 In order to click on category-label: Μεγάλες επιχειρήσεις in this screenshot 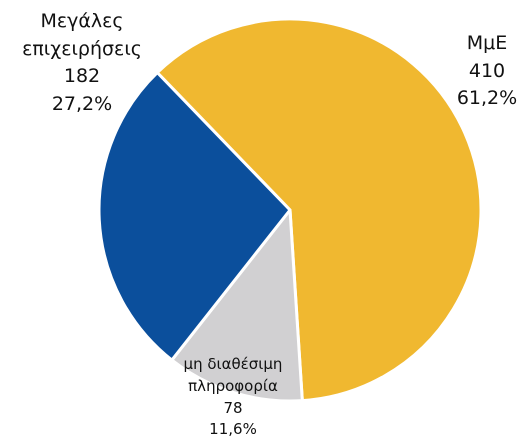, I will do `click(82, 35)`.